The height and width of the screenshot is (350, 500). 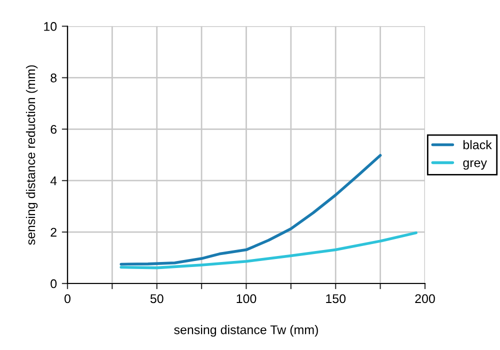 What do you see at coordinates (67, 299) in the screenshot?
I see `x-tick-label: 0` at bounding box center [67, 299].